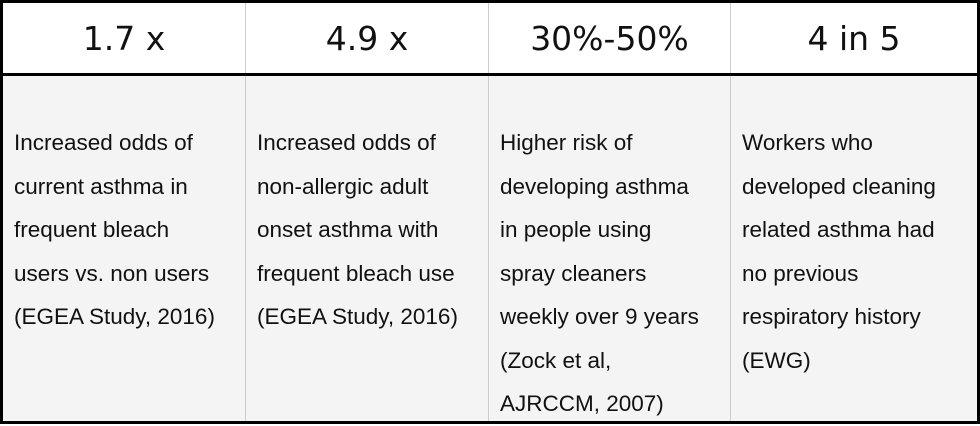  Describe the element at coordinates (92, 229) in the screenshot. I see `description-line: frequent bleach` at that location.